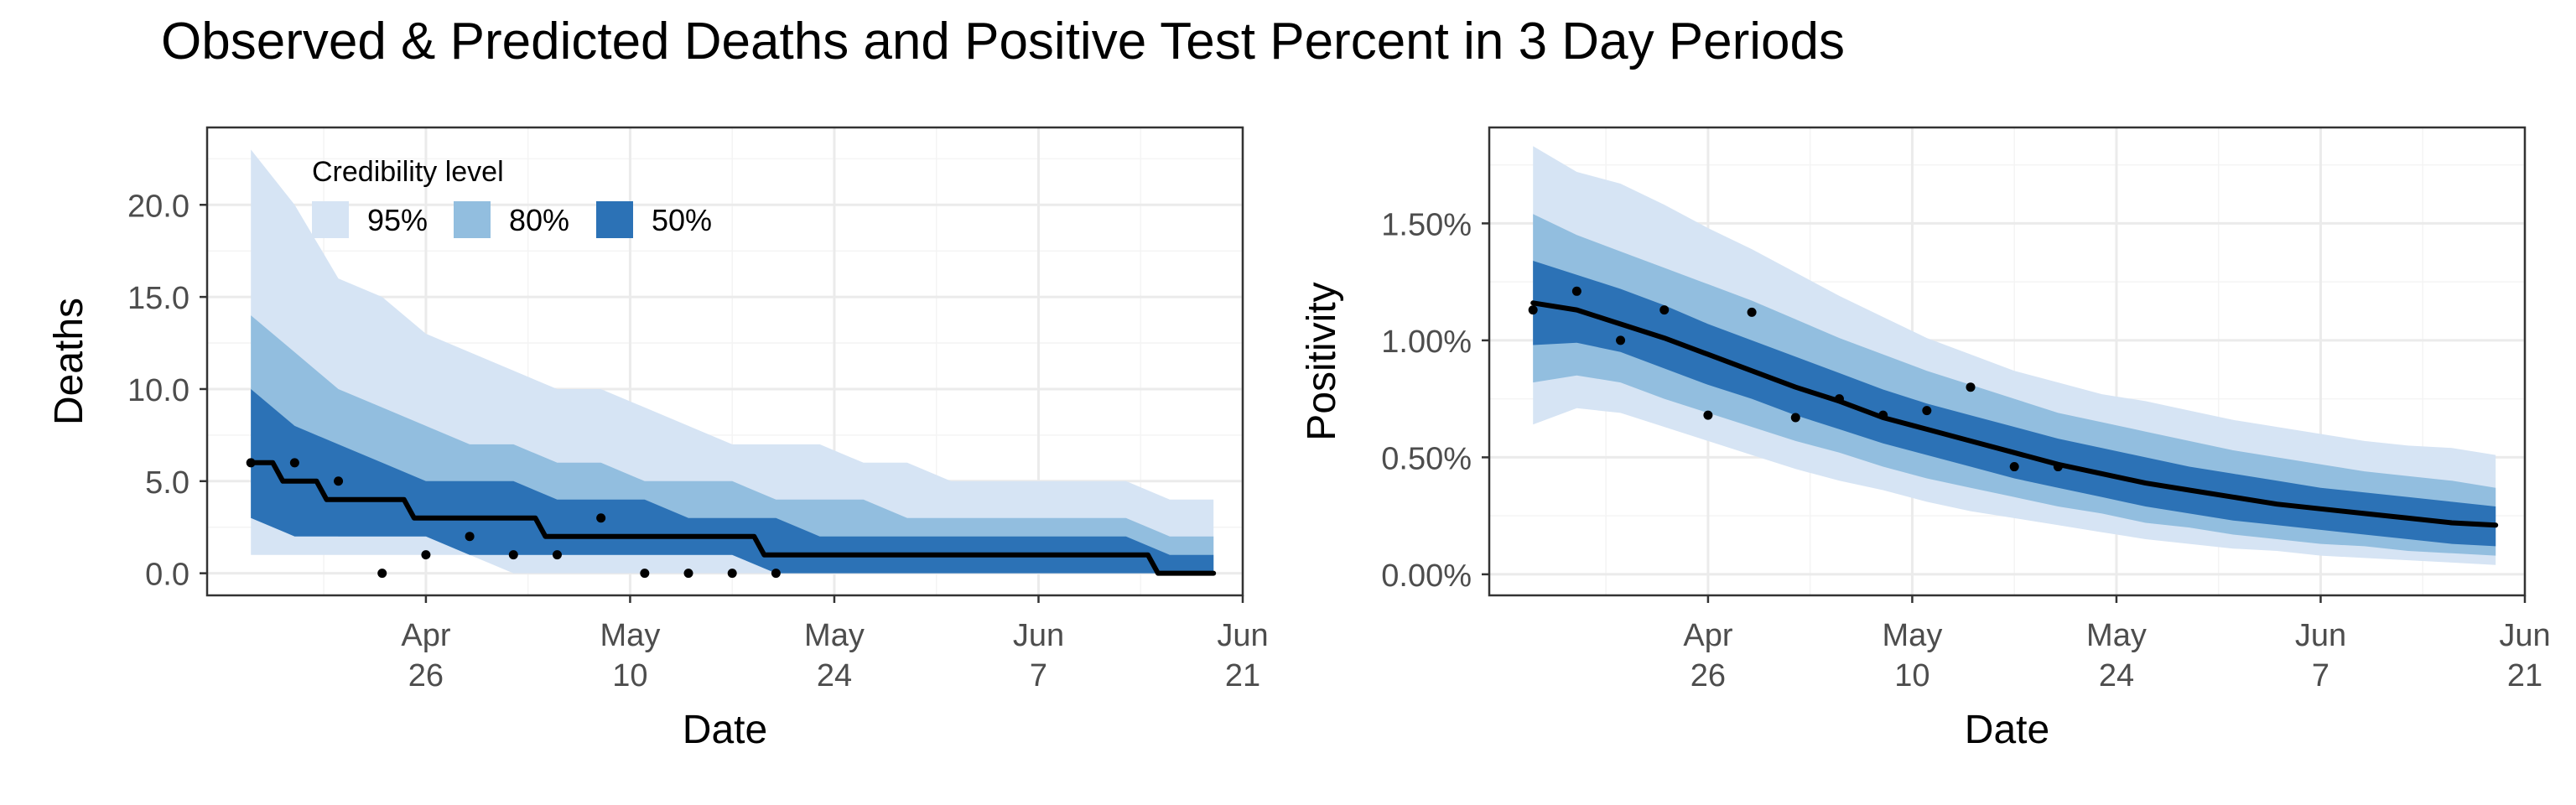 Image resolution: width=2576 pixels, height=805 pixels. Describe the element at coordinates (408, 172) in the screenshot. I see `legend-title: Credibility level` at that location.